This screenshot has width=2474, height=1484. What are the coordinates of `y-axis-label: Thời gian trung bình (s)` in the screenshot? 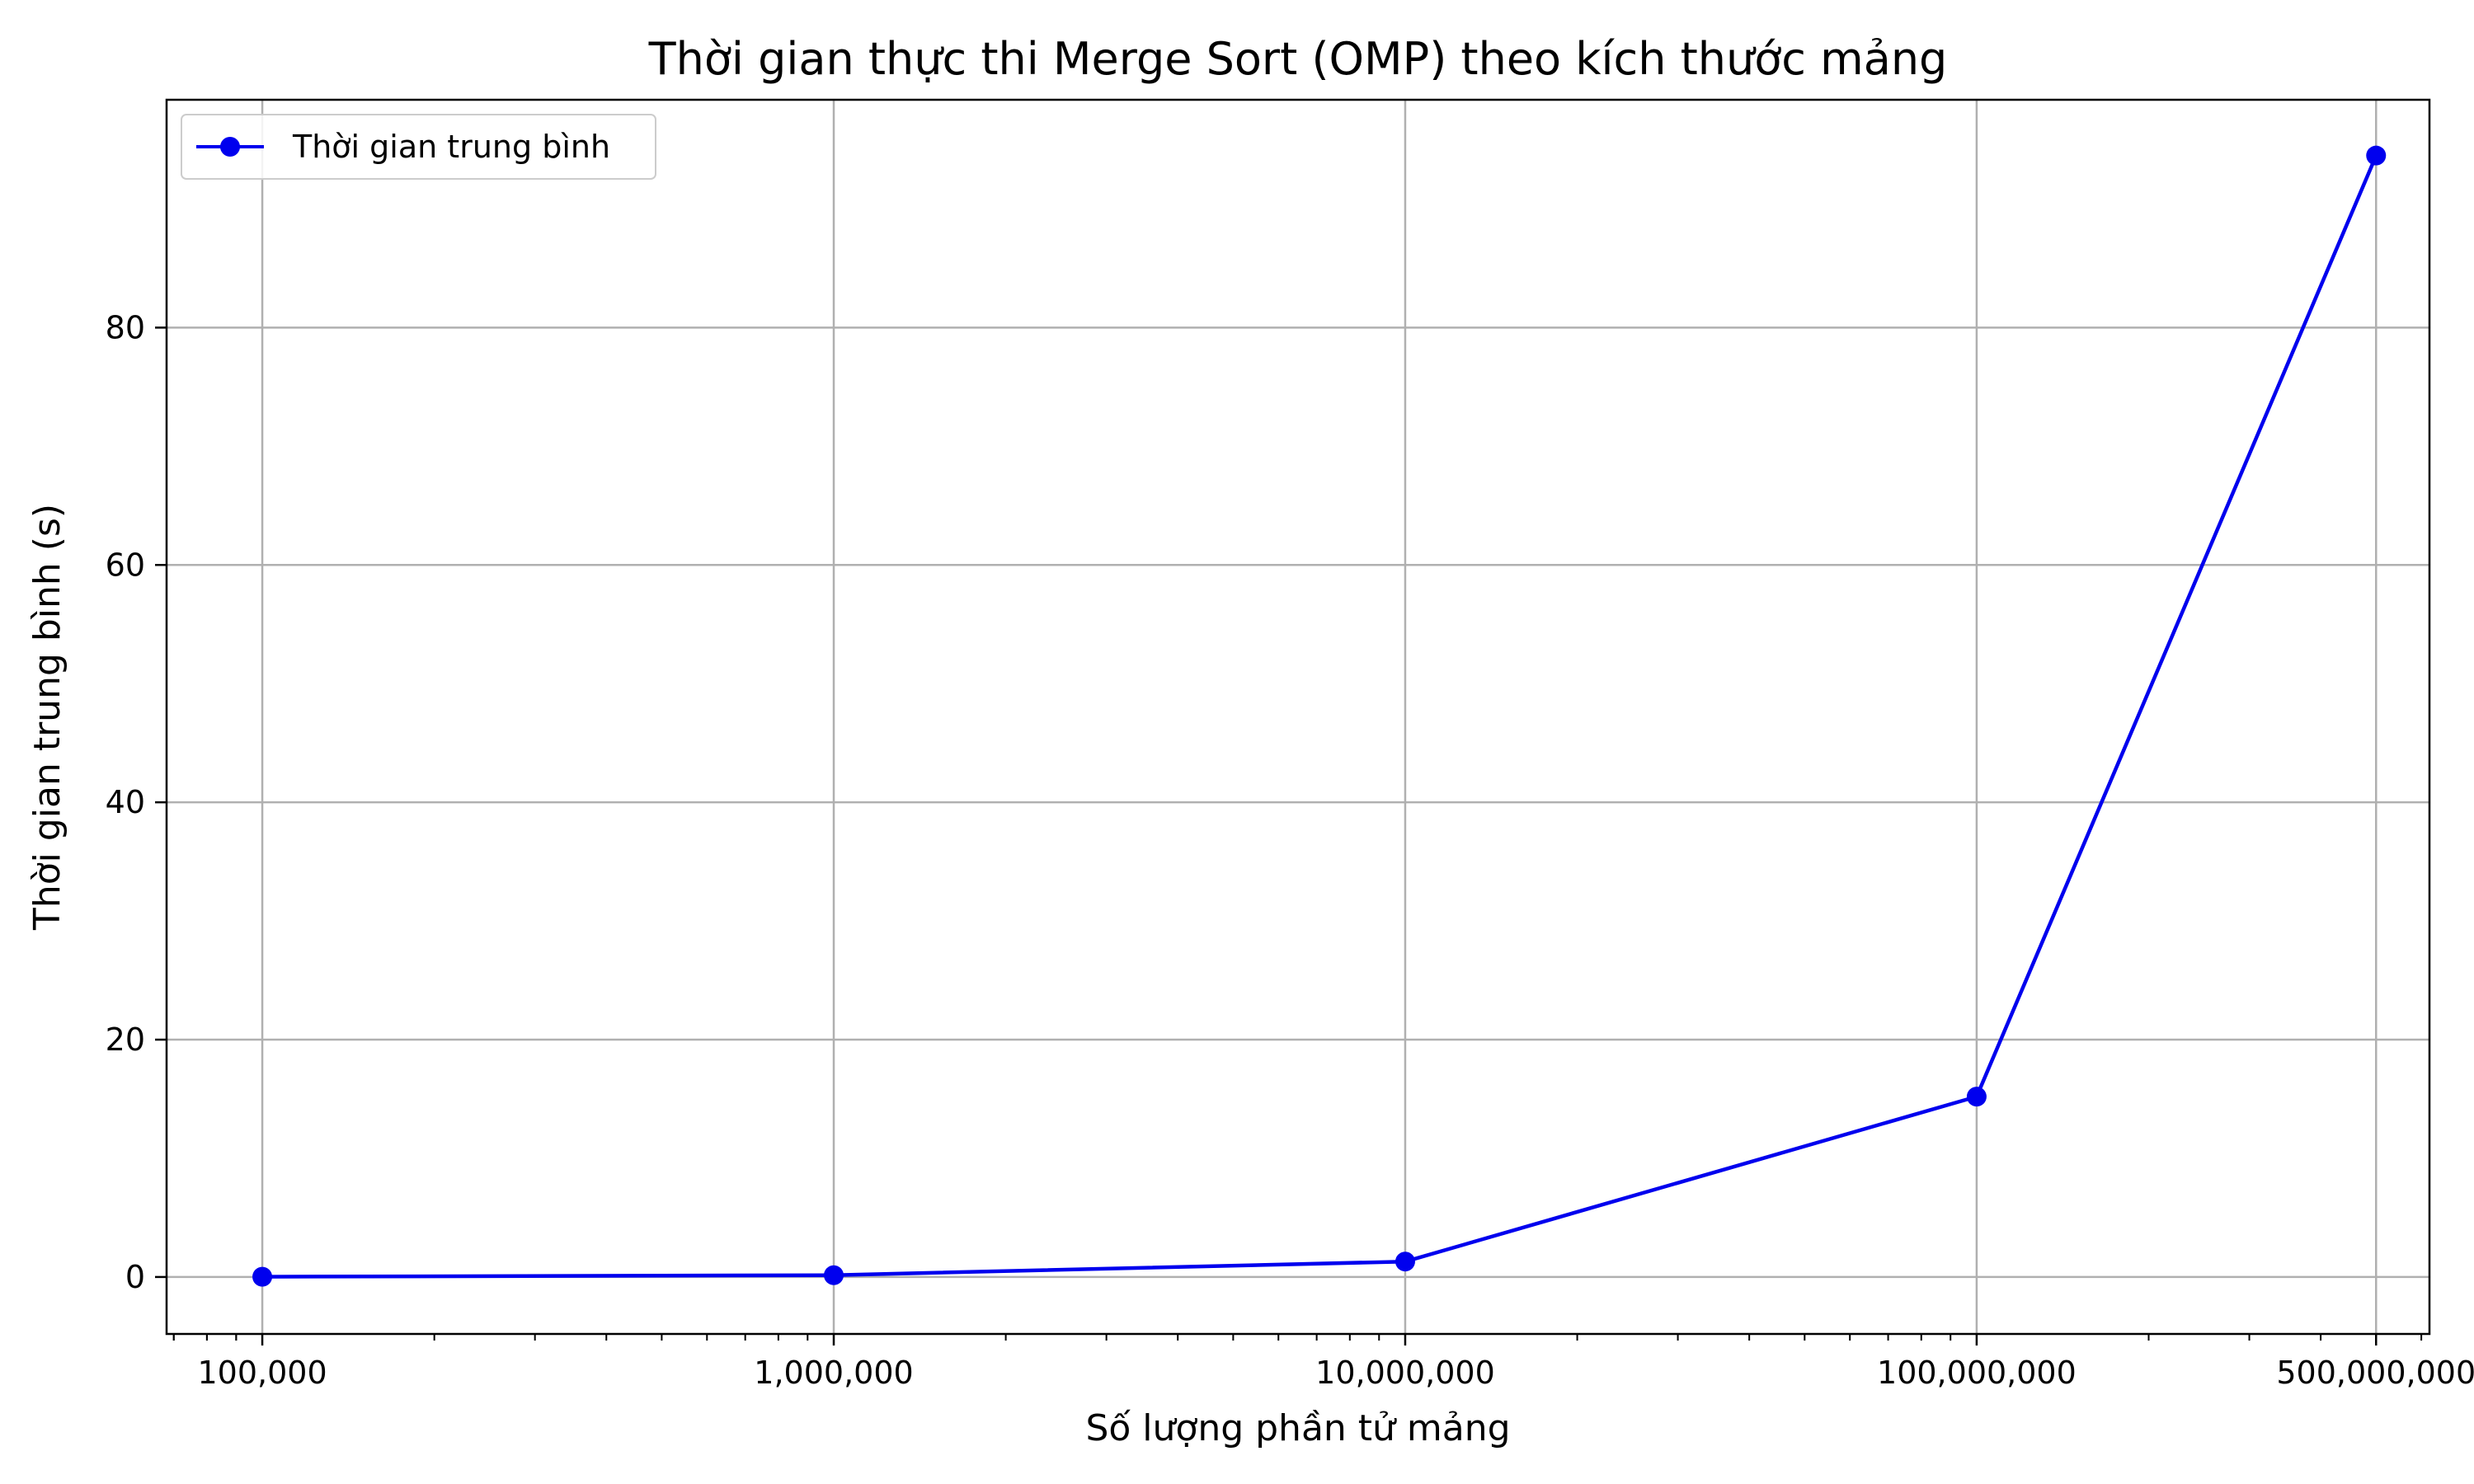 It's located at (47, 717).